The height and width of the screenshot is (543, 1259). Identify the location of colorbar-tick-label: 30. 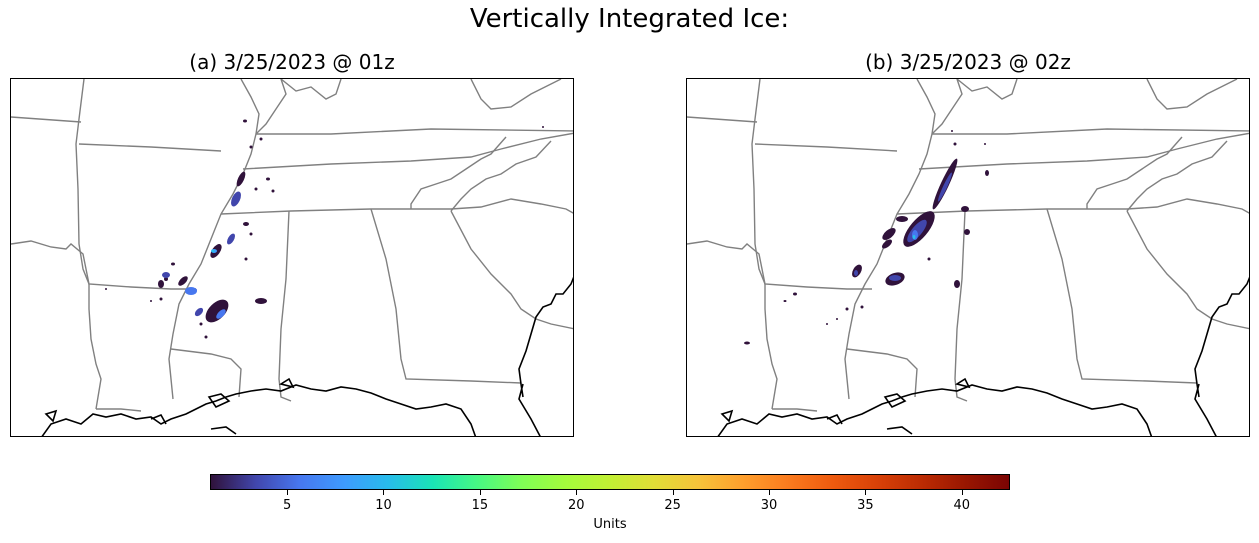
(769, 505).